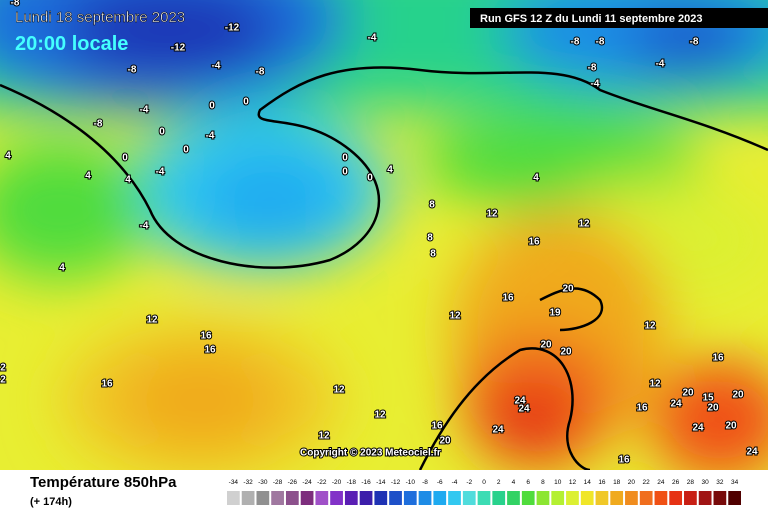  I want to click on copyright: Copyright © 2023 Meteociel.fr, so click(370, 453).